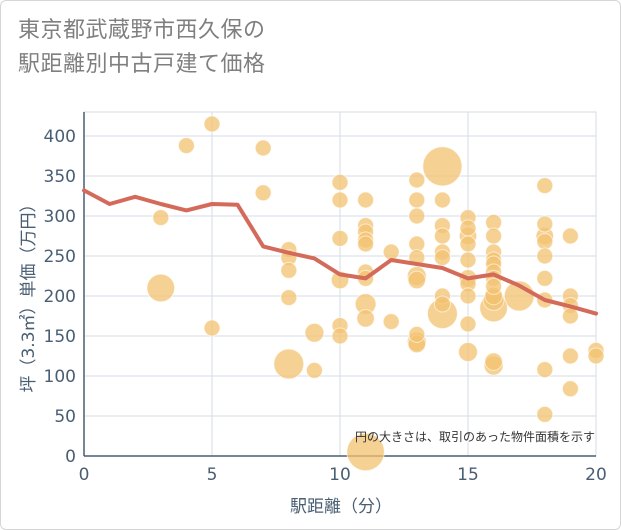 Image resolution: width=621 pixels, height=530 pixels. Describe the element at coordinates (475, 436) in the screenshot. I see `bubble-size-note: 円の大きさは、取引のあった物件面積を示す` at that location.